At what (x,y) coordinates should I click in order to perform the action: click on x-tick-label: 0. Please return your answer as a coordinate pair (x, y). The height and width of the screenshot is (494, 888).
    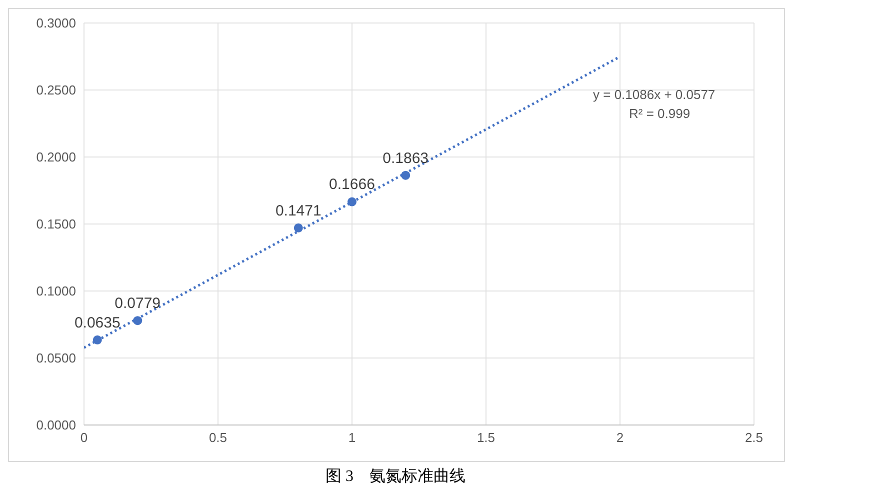
    Looking at the image, I should click on (84, 438).